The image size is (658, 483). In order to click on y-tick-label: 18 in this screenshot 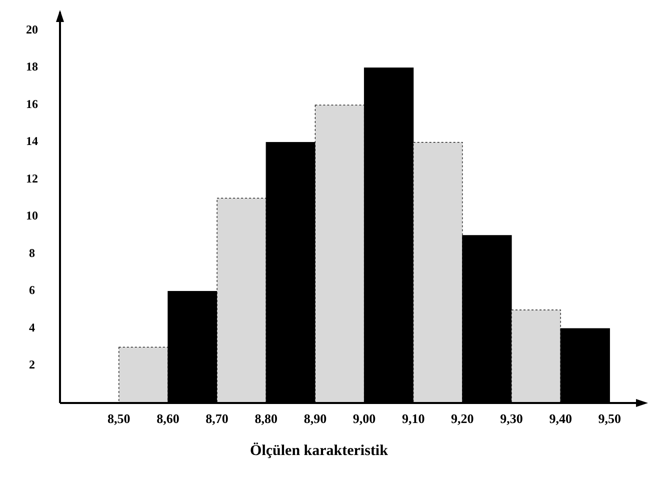, I will do `click(32, 67)`.